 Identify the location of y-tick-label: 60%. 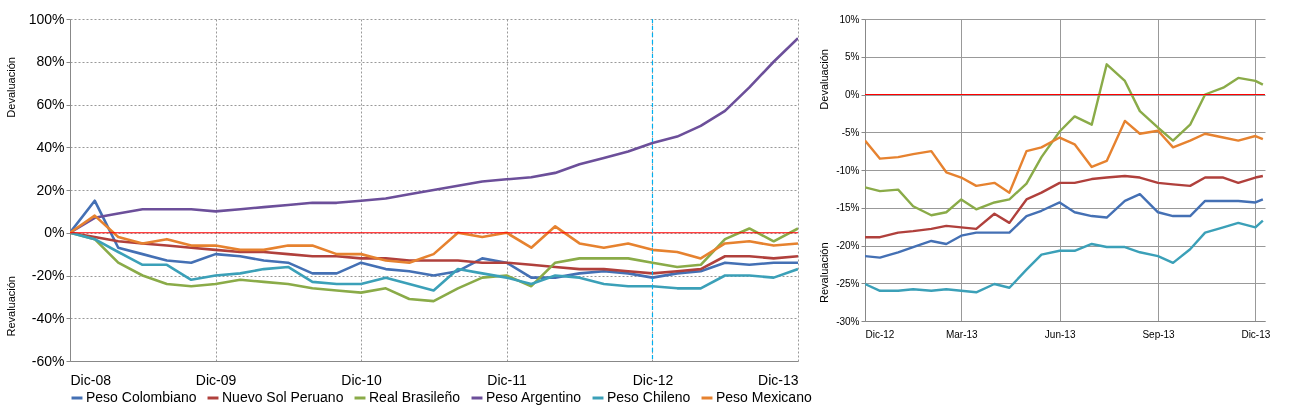
(50, 104).